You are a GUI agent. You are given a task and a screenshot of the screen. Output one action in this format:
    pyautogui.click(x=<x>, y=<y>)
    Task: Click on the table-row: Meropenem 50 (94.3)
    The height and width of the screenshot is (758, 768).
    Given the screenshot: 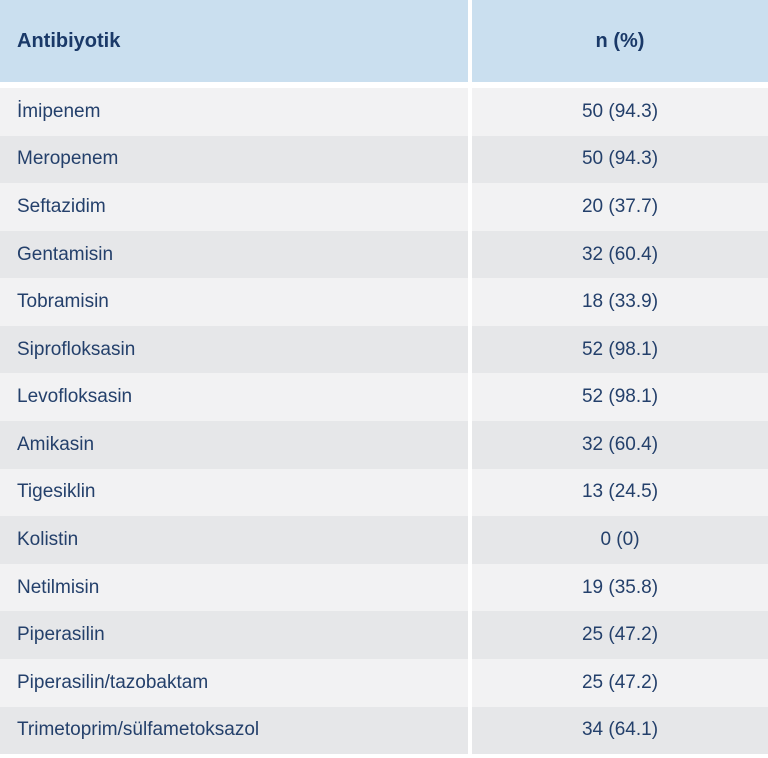 What is the action you would take?
    pyautogui.click(x=384, y=159)
    